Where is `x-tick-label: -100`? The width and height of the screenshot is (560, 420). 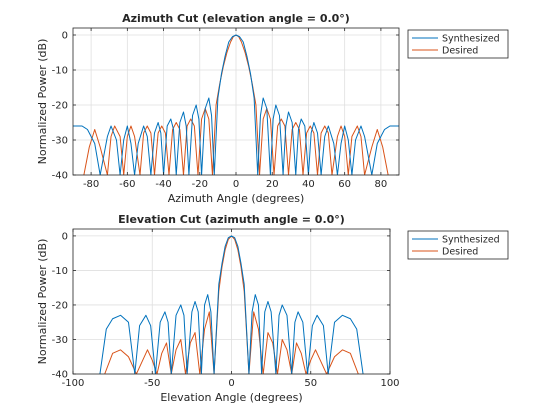
x-tick-label: -100 is located at coordinates (73, 383).